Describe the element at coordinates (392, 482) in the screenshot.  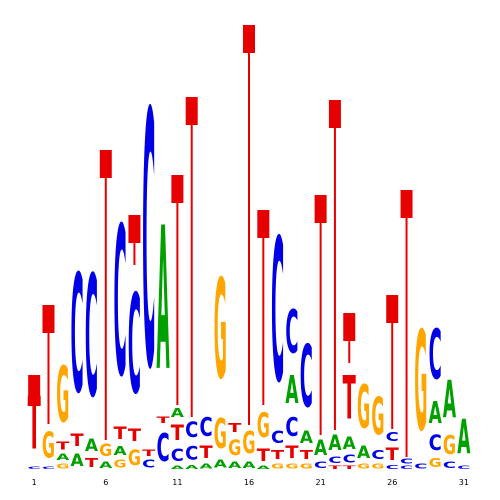
I see `position-label: 26` at that location.